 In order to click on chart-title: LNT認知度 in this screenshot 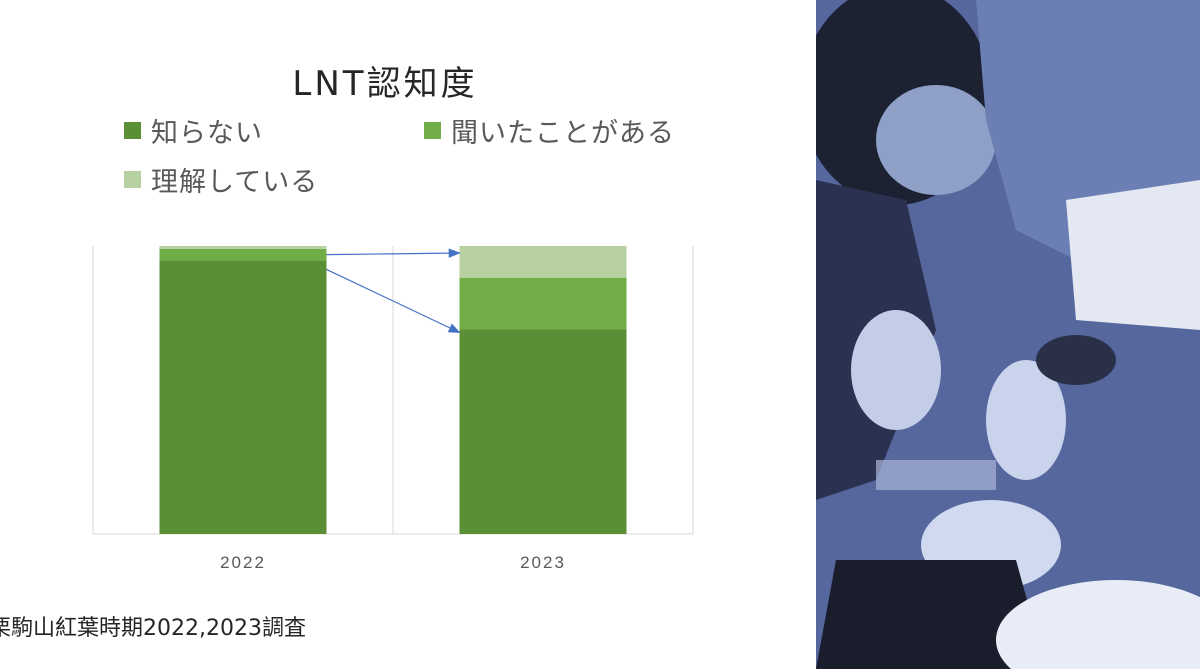, I will do `click(385, 84)`.